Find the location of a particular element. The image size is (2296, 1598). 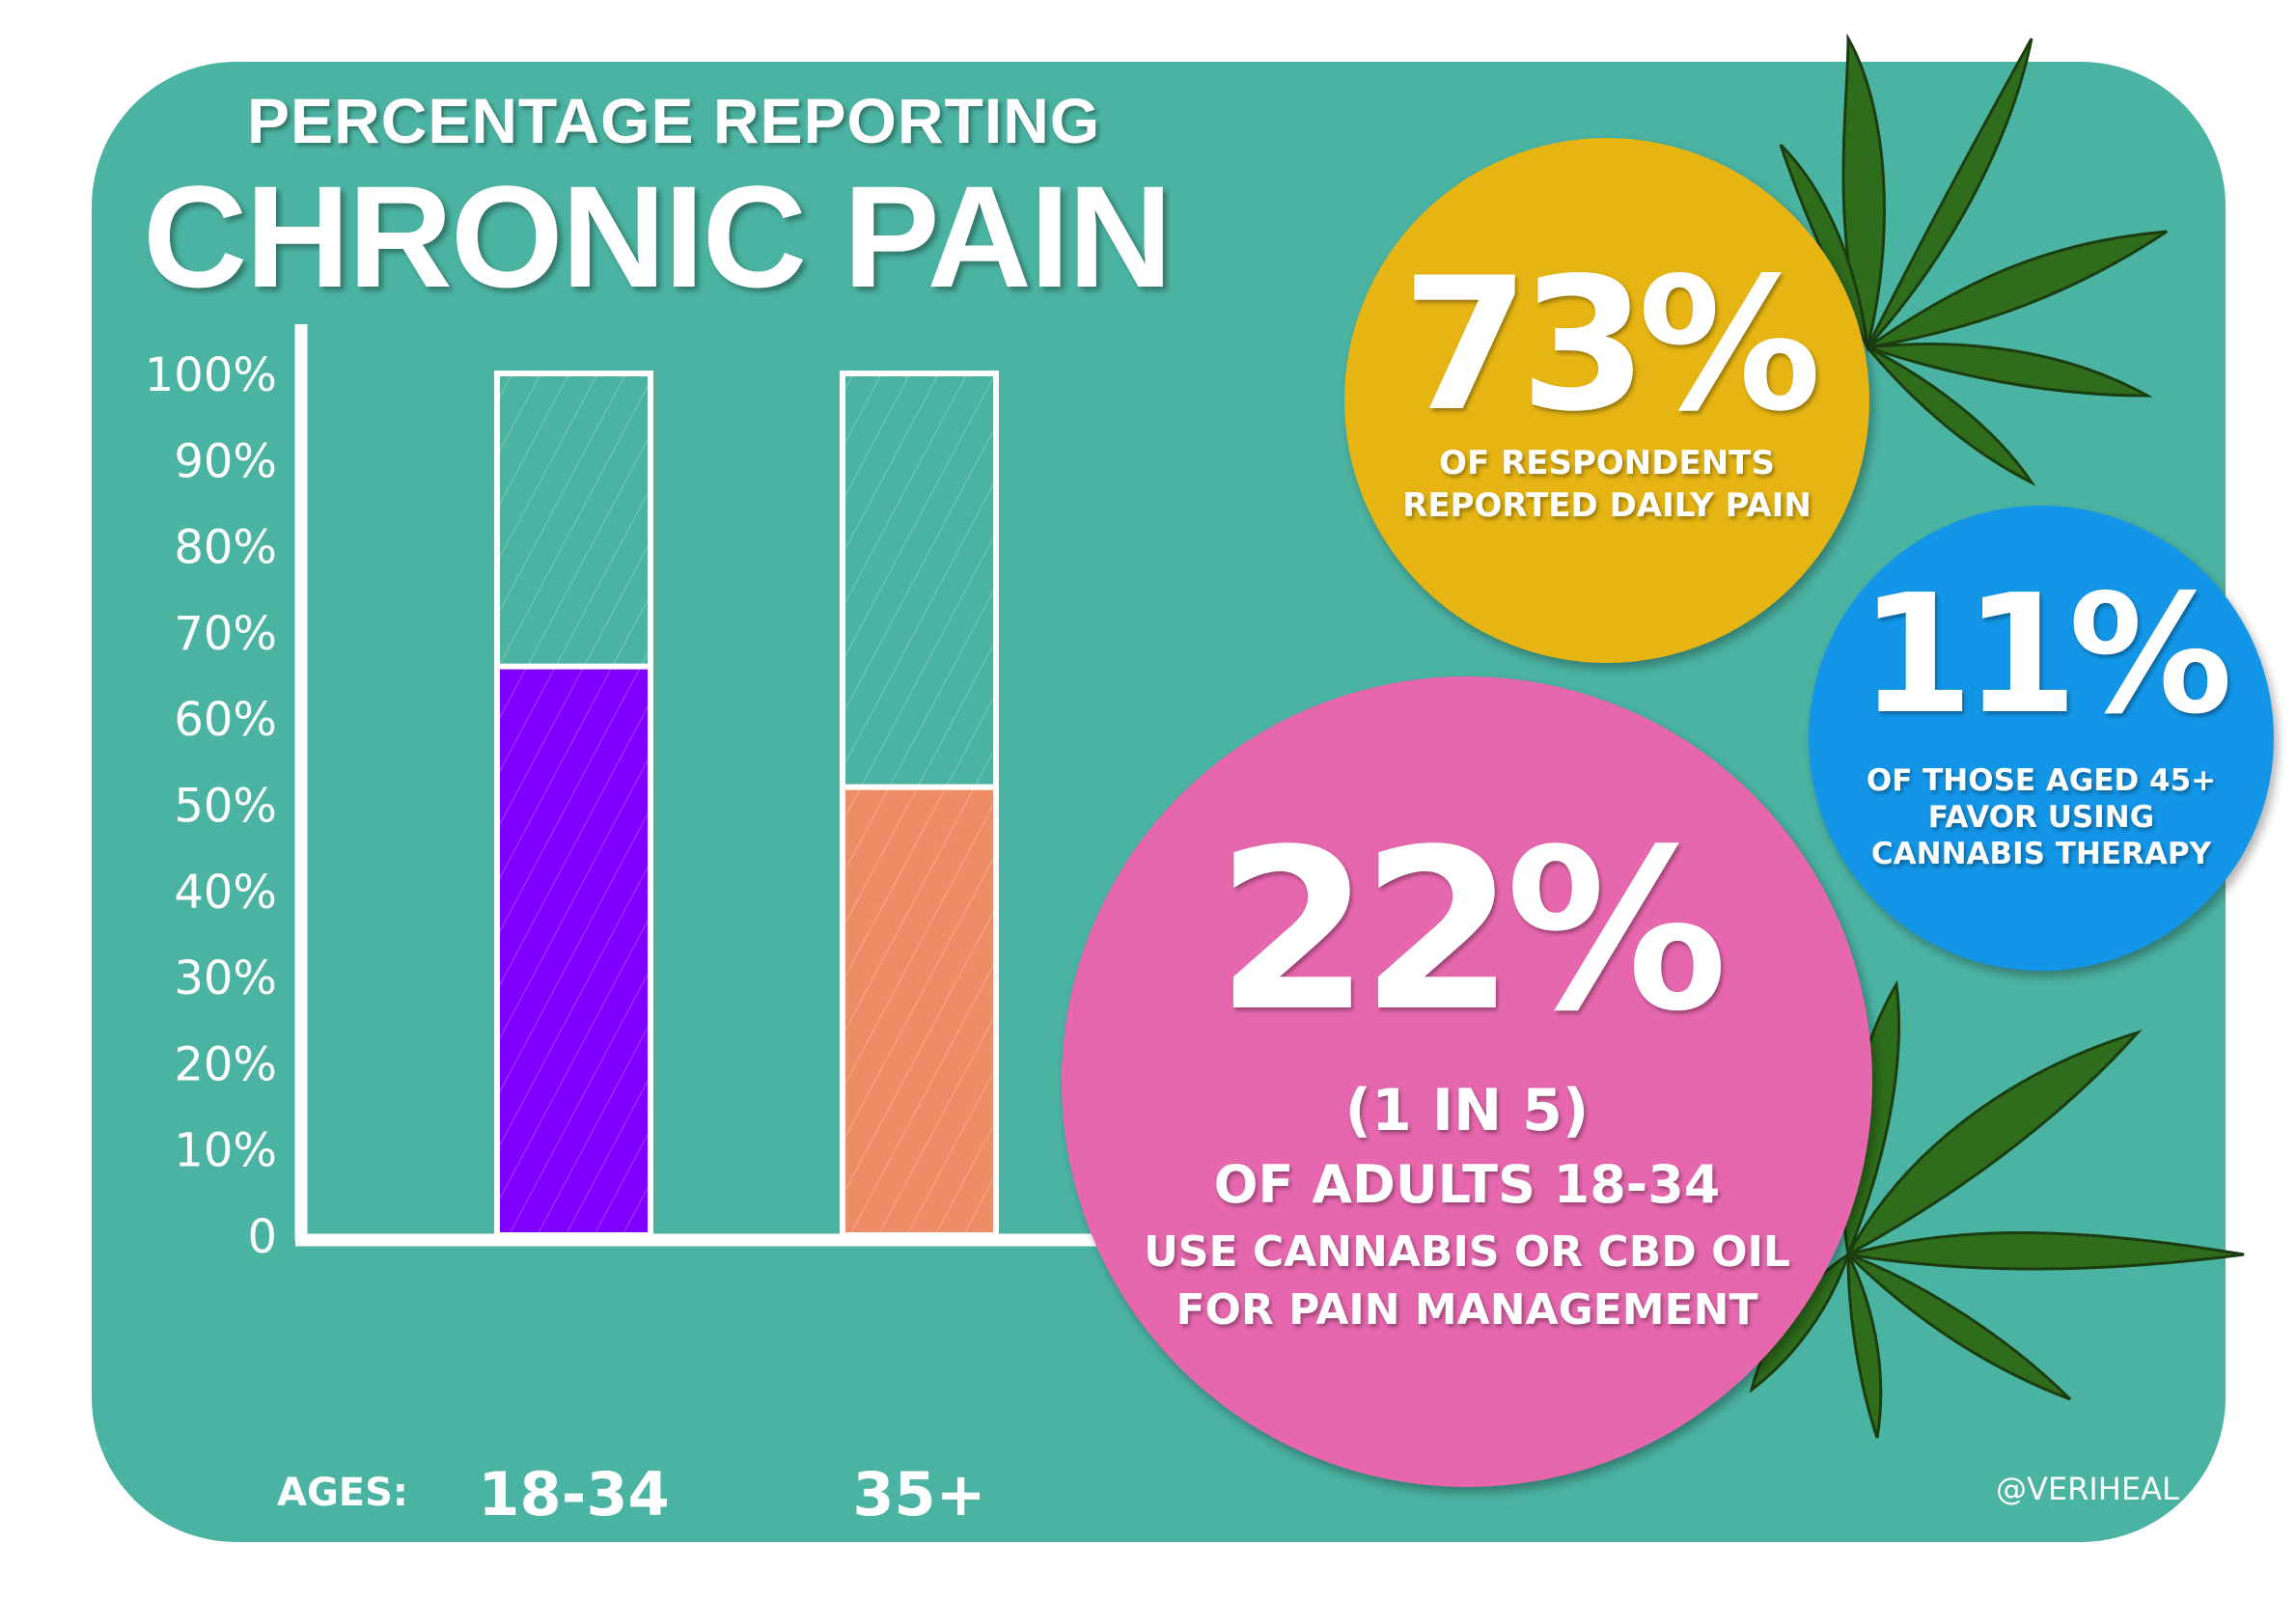

stat-value: 11% is located at coordinates (2046, 655).